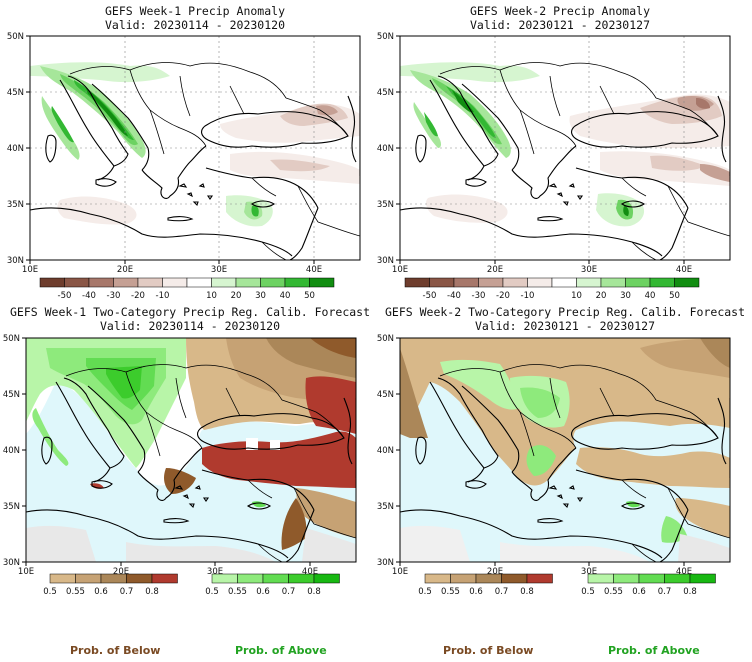  Describe the element at coordinates (281, 650) in the screenshot. I see `prob-above-label-week1: Prob. of Above` at that location.